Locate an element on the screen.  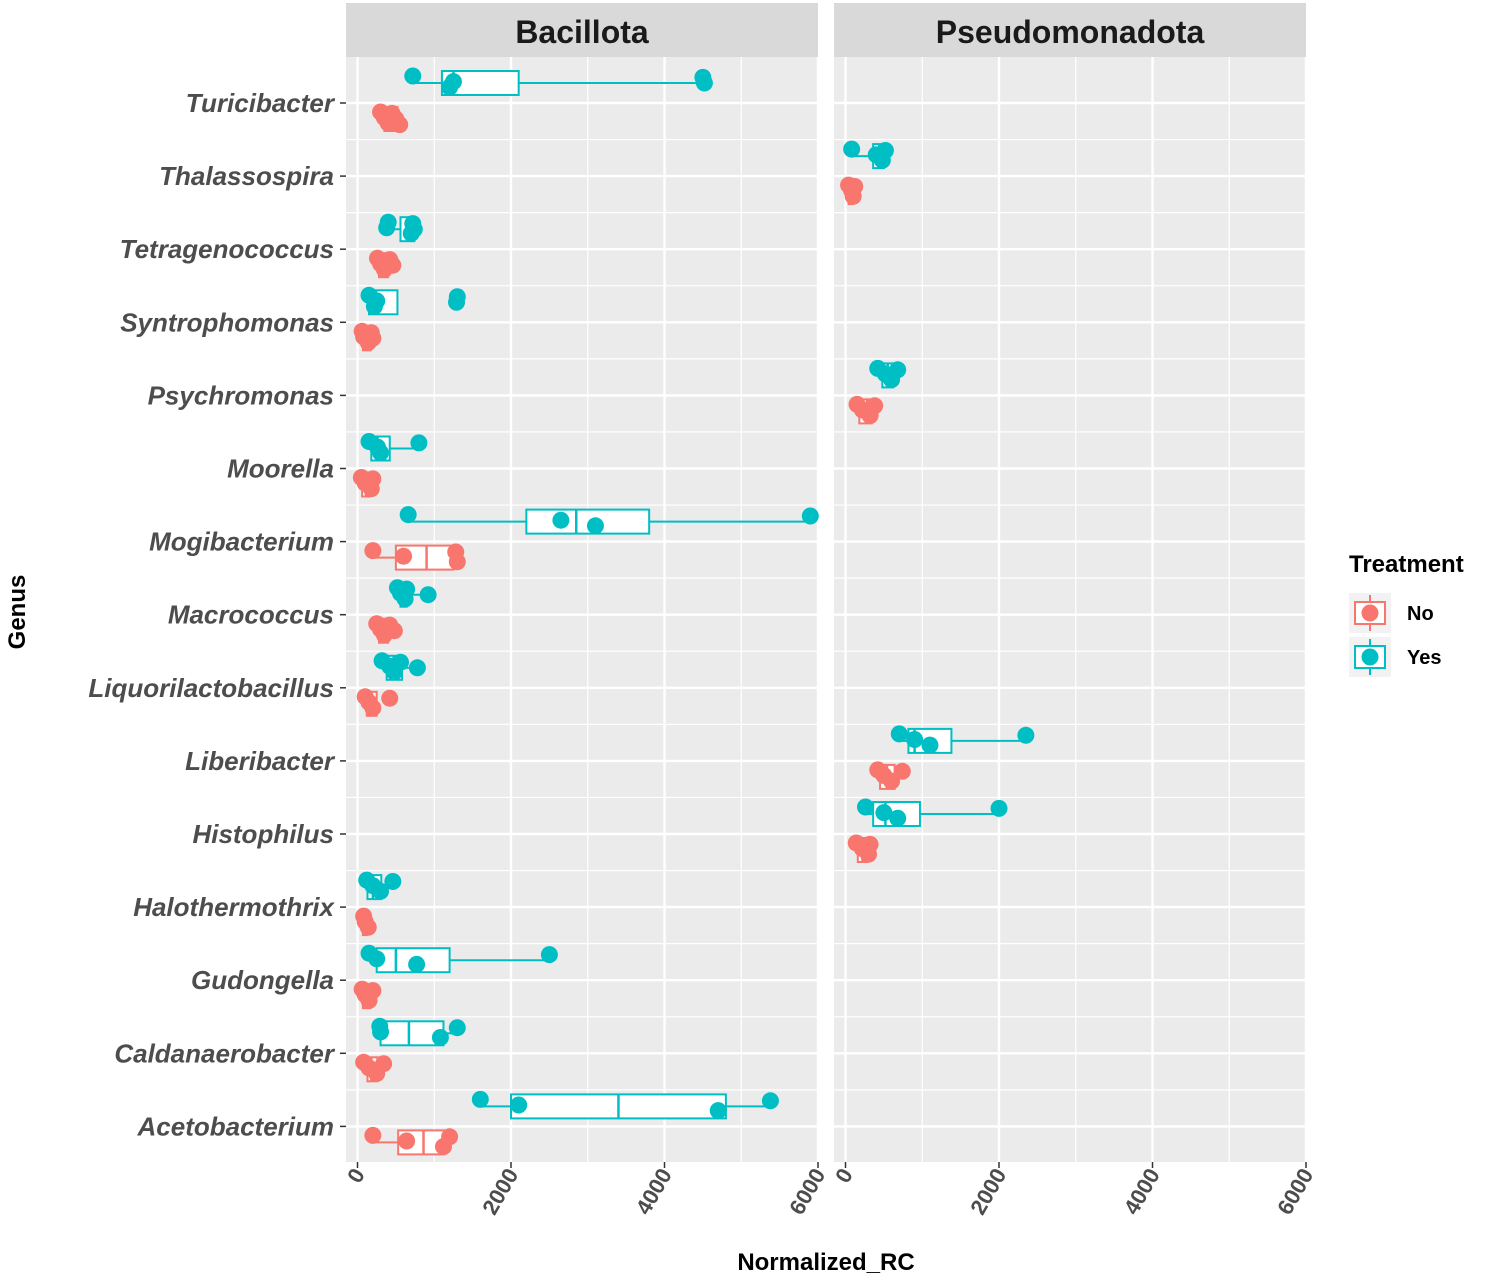
box-liquorilactobacillus-yes is located at coordinates (399, 666).